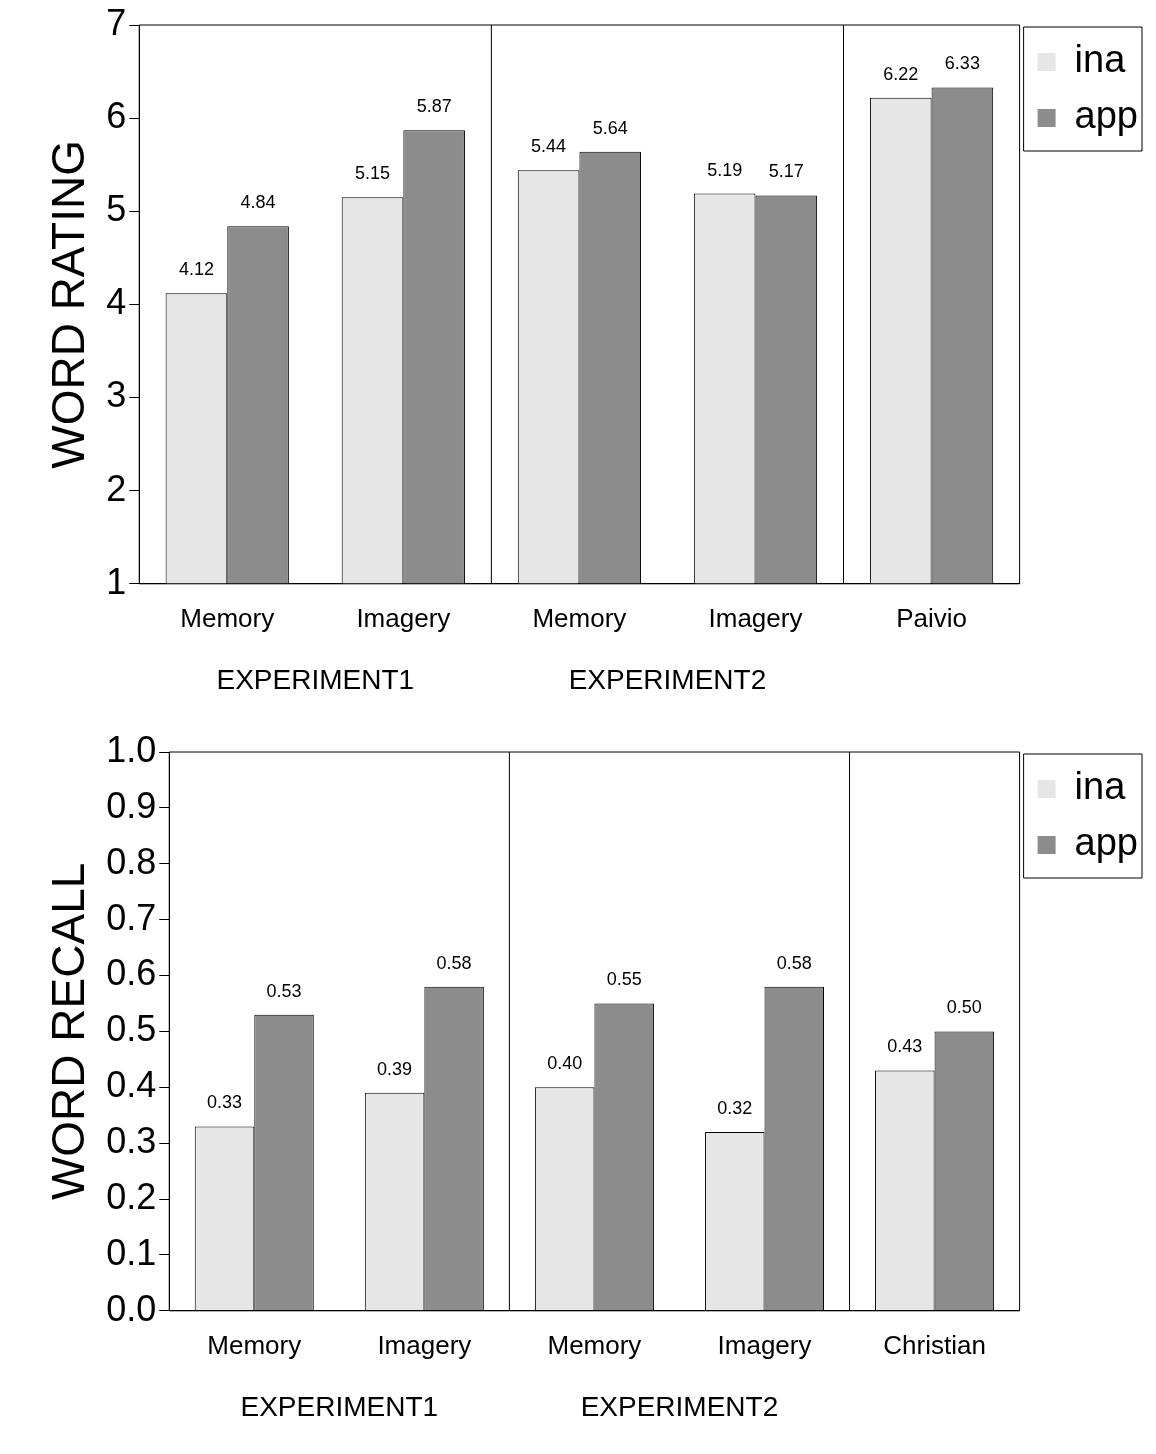  I want to click on y-tick-label: 0.0, so click(131, 1308).